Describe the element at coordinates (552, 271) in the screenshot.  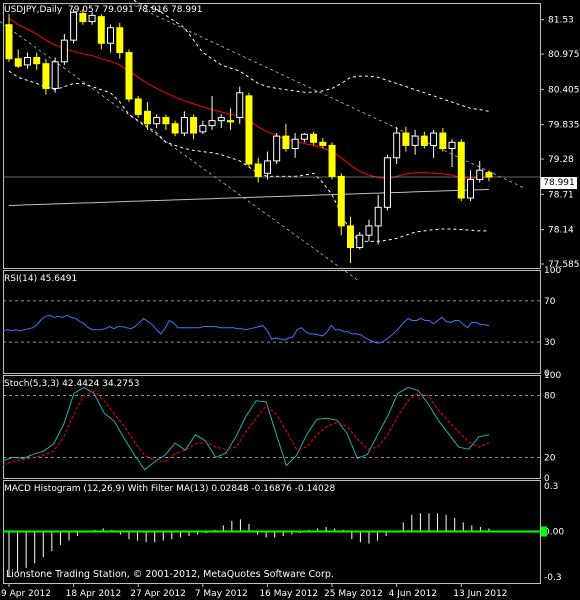
I see `rsi-tick-label: 100` at that location.